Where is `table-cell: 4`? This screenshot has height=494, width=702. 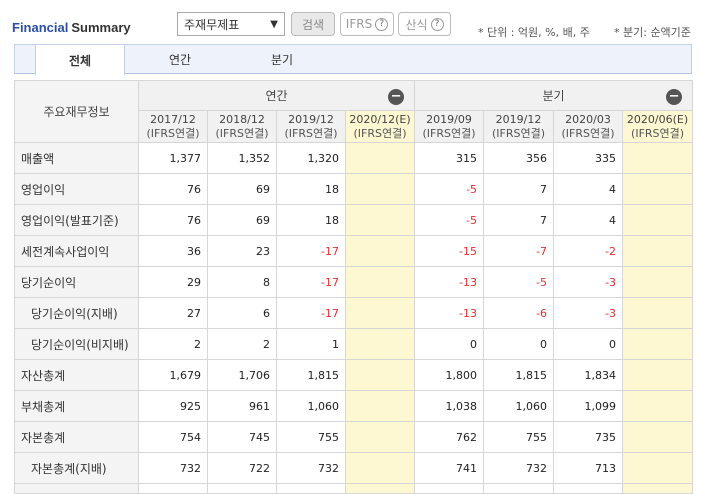
table-cell: 4 is located at coordinates (588, 220).